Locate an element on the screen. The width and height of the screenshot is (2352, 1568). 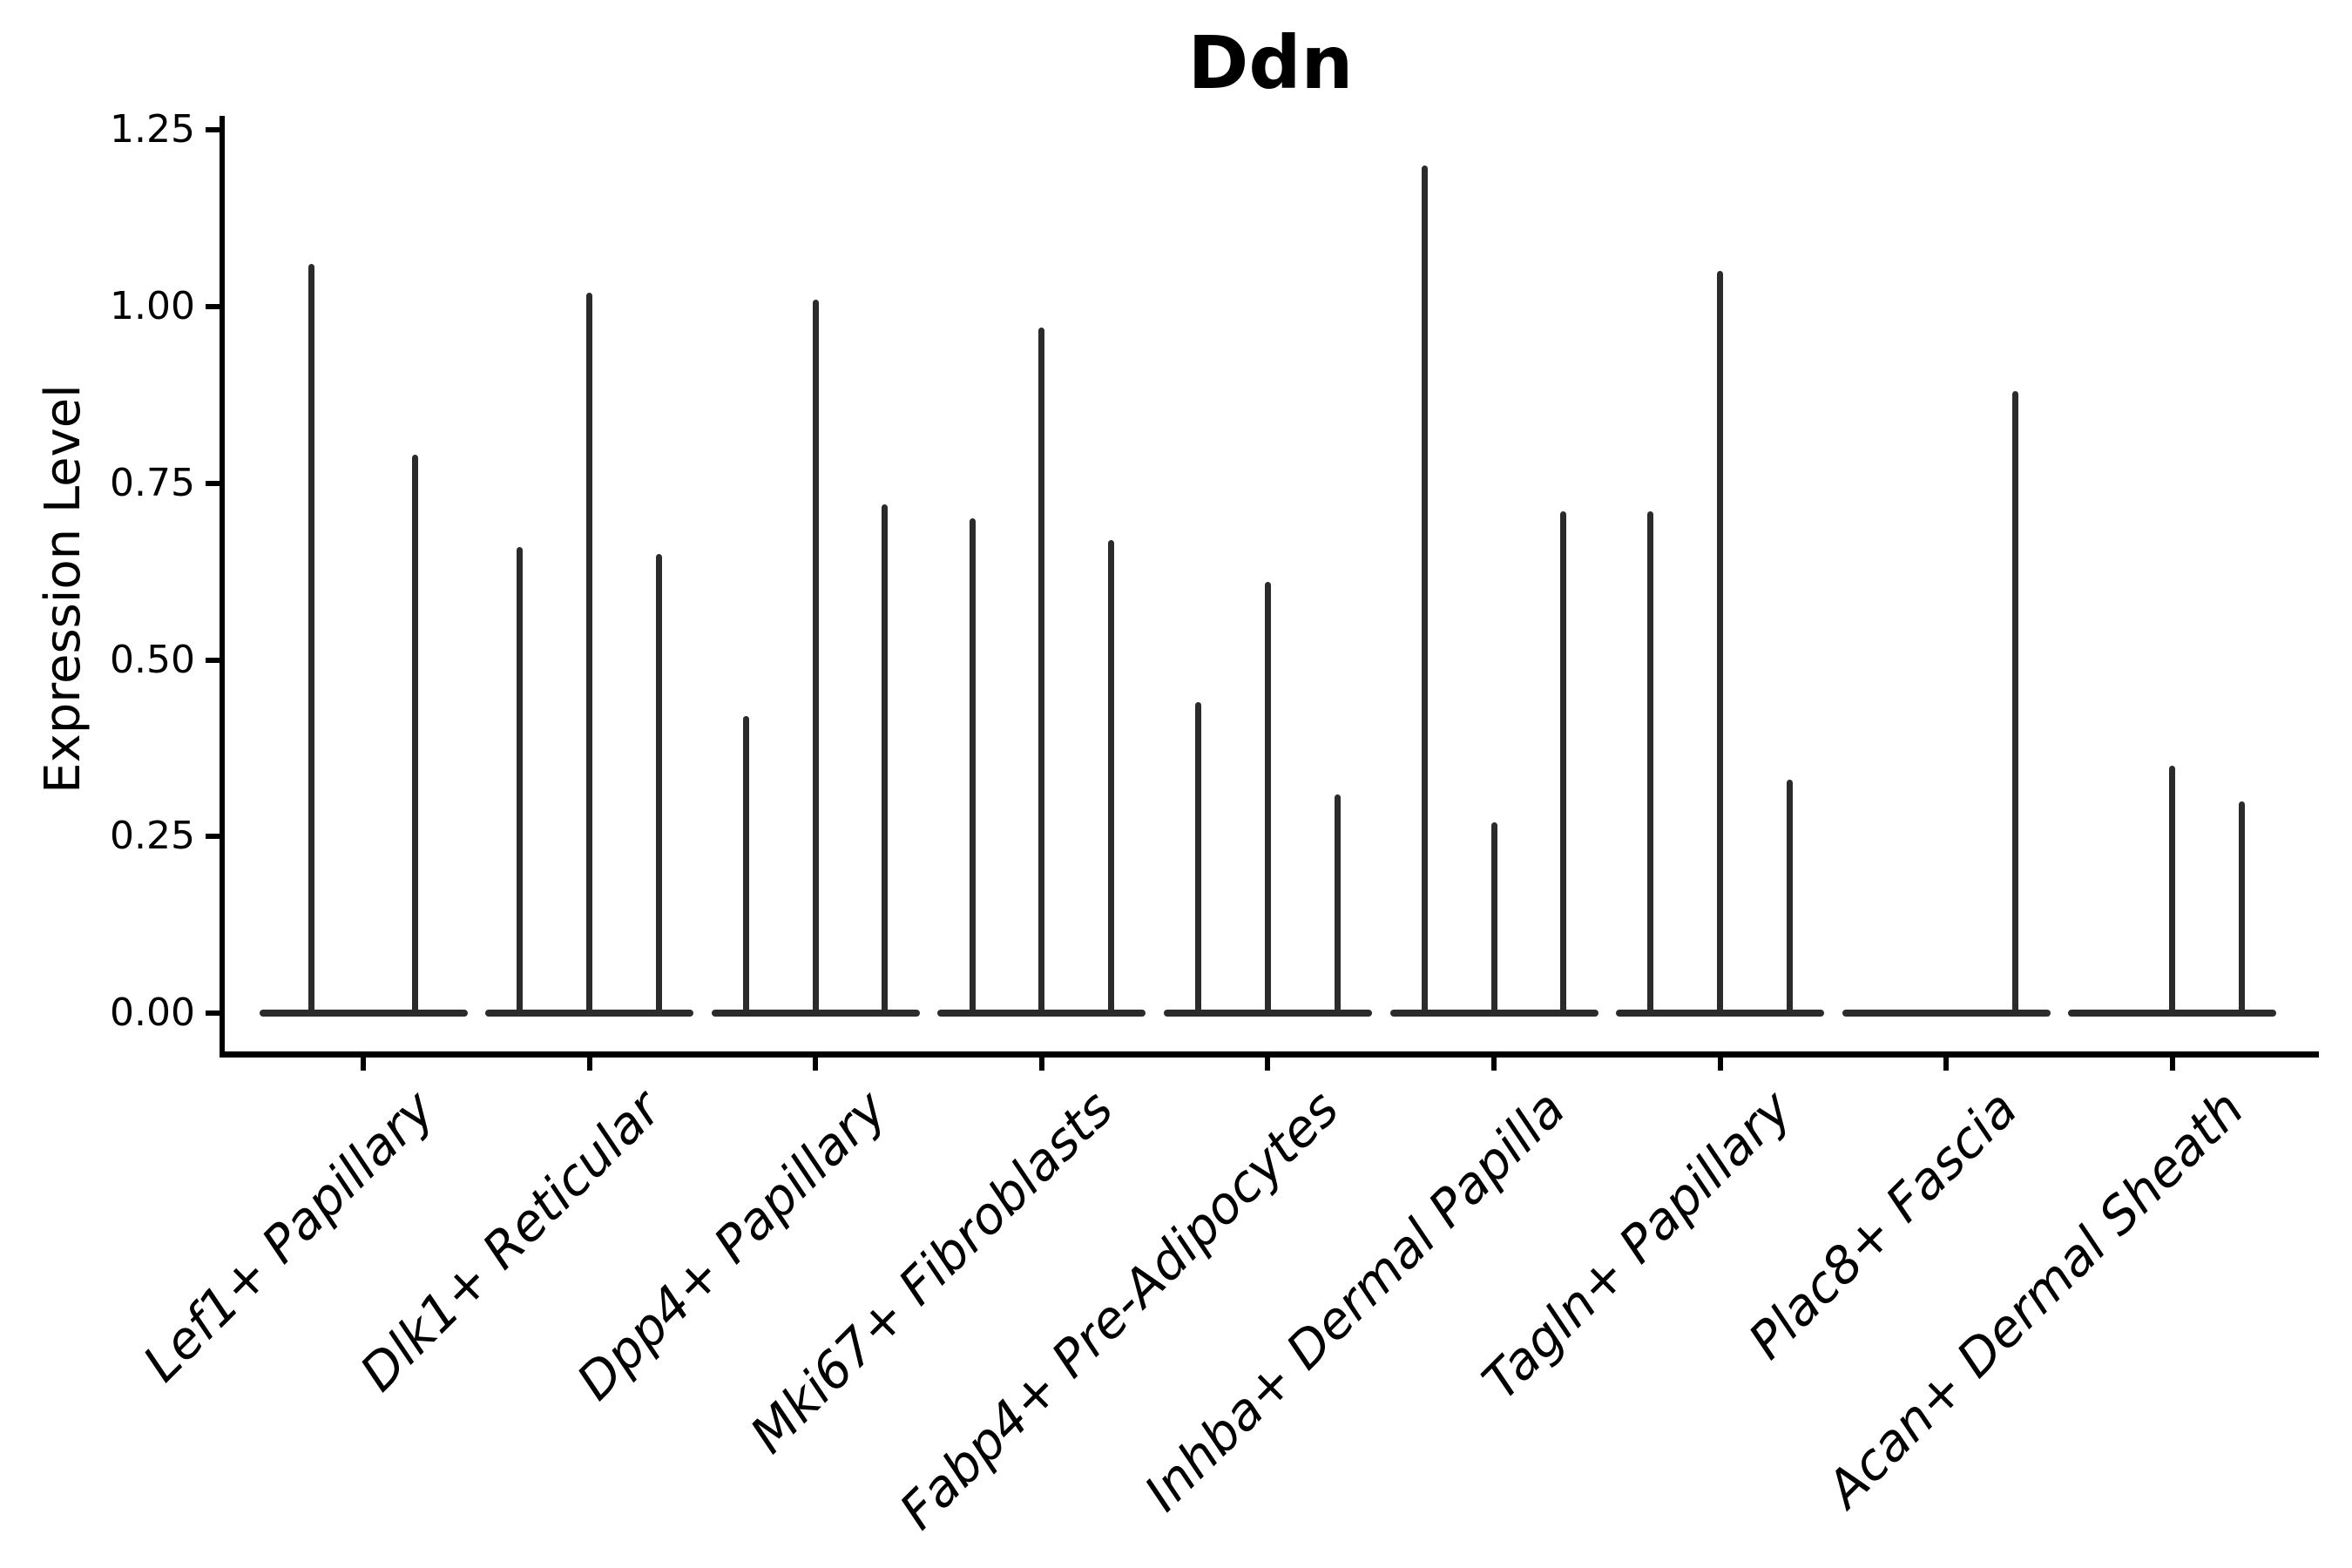
chart-title: Ddn is located at coordinates (1270, 62).